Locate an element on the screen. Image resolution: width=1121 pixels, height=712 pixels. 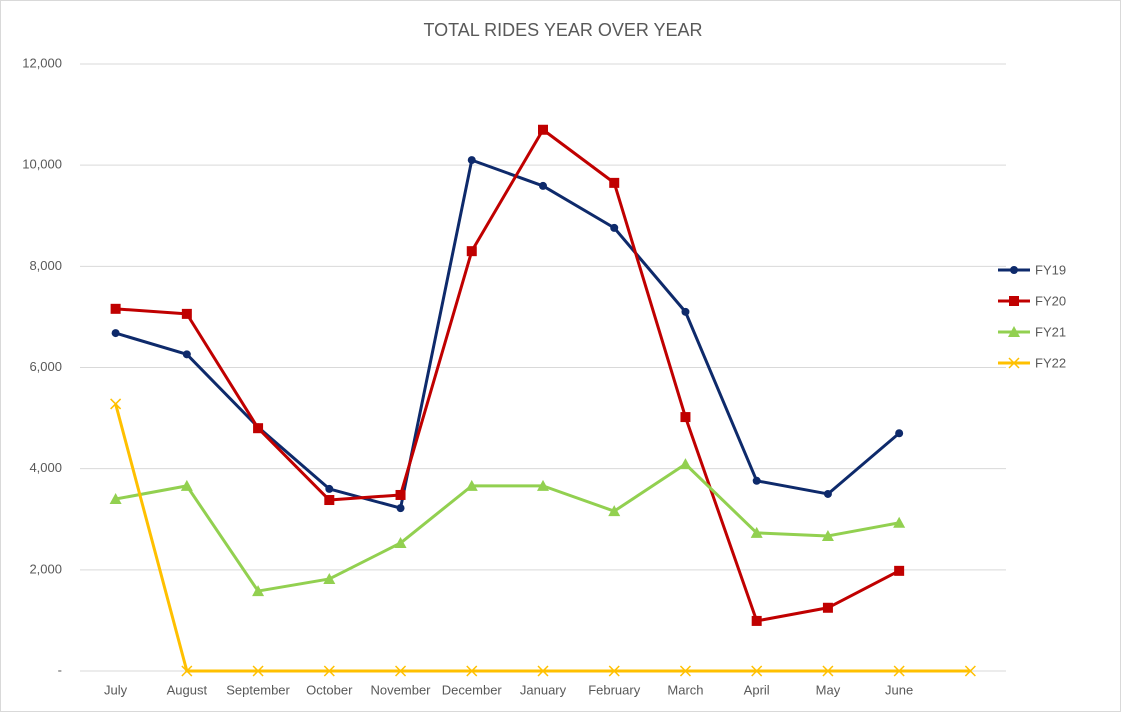
legend-label: FY20 is located at coordinates (1050, 300).